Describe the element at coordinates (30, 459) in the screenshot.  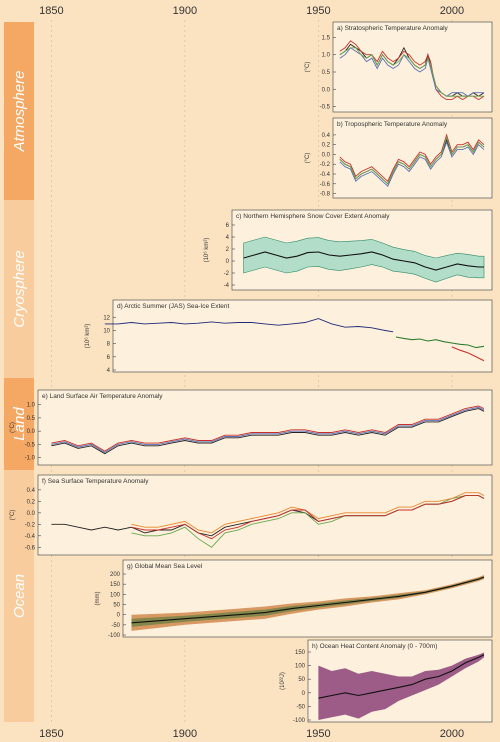
I see `y-tick-label: -1.0` at that location.